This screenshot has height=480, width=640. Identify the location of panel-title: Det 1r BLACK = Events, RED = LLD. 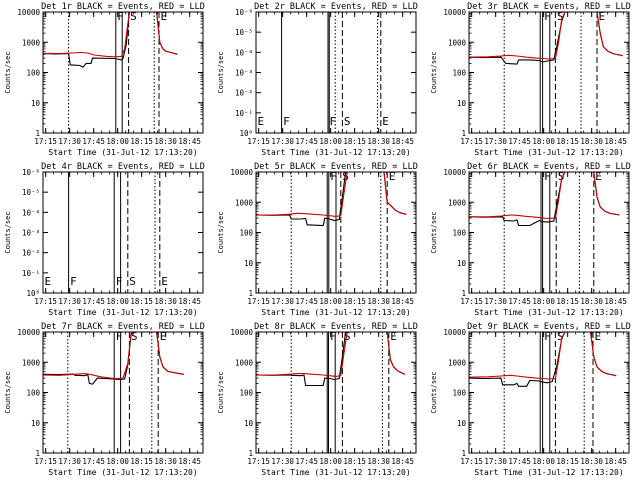
(123, 7).